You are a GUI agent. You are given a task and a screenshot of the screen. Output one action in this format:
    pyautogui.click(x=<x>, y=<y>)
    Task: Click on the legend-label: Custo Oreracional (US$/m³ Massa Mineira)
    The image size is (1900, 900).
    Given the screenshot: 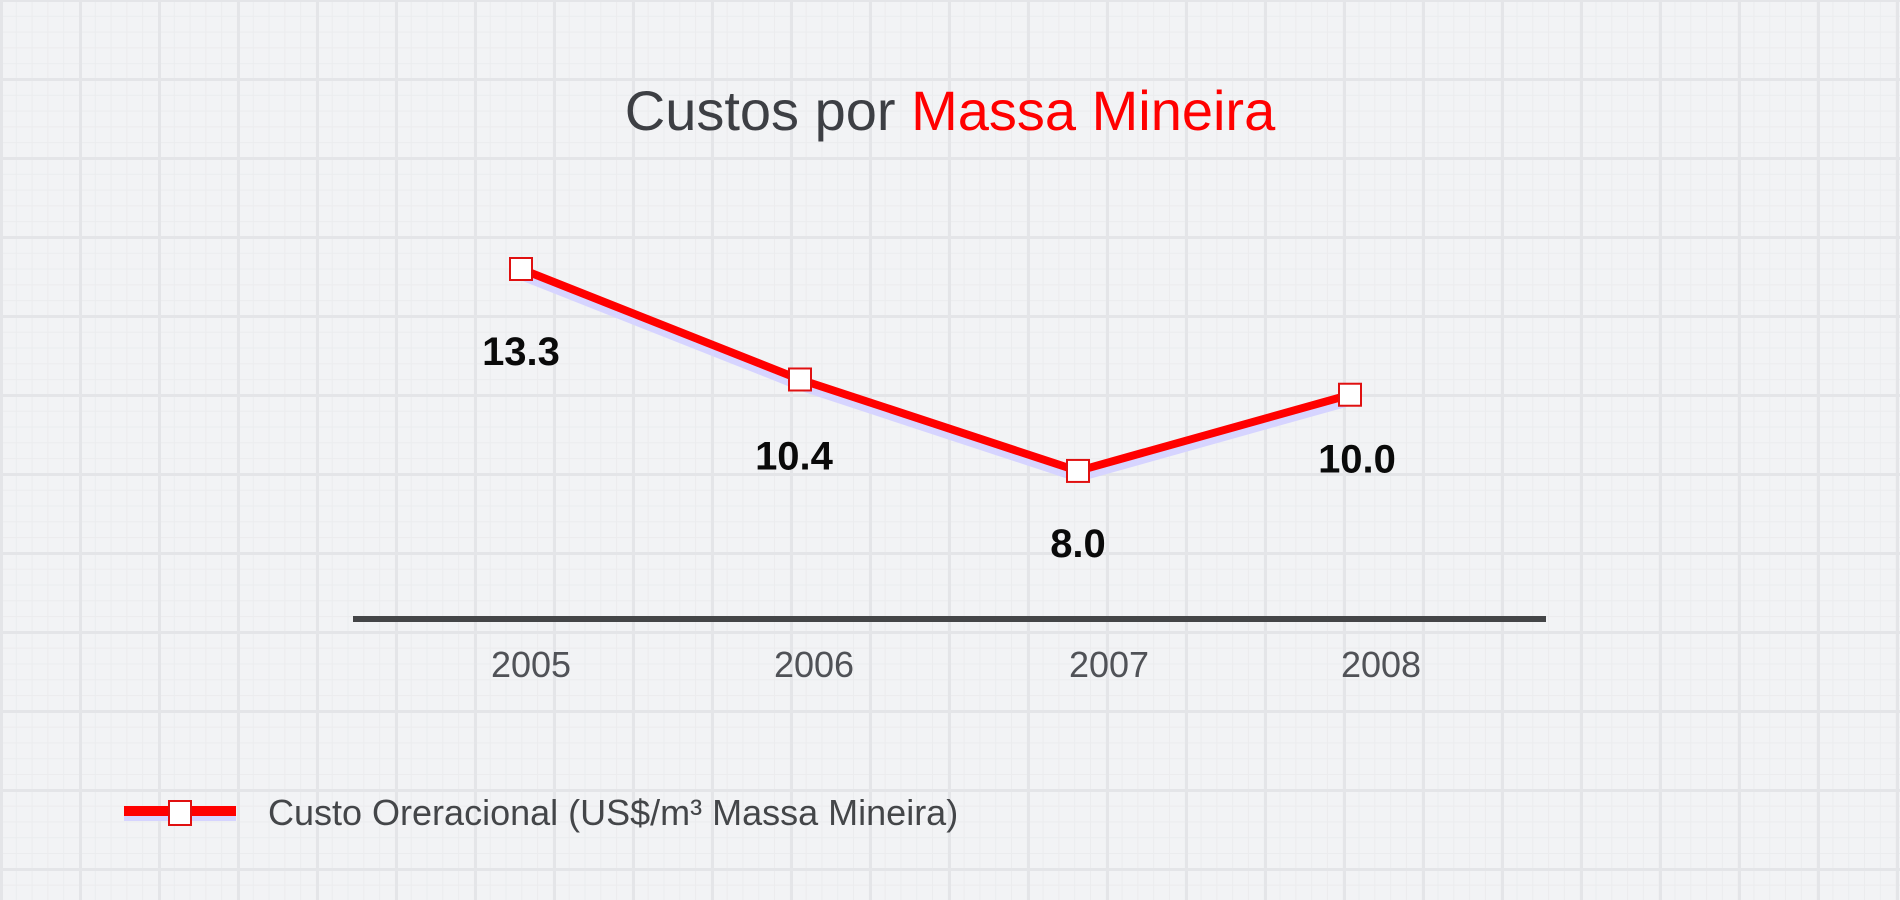 What is the action you would take?
    pyautogui.click(x=613, y=812)
    